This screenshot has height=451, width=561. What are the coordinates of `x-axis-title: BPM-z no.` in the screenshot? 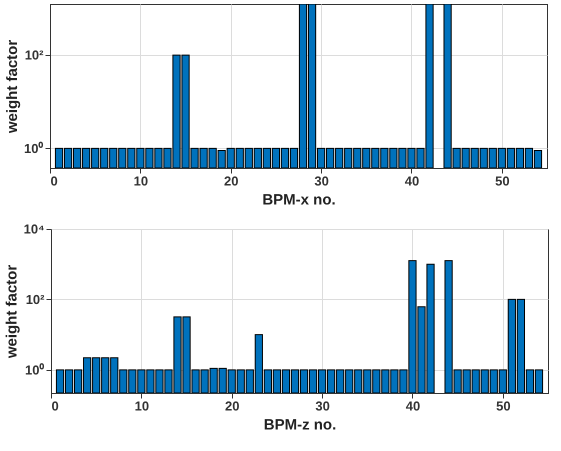 It's located at (300, 425).